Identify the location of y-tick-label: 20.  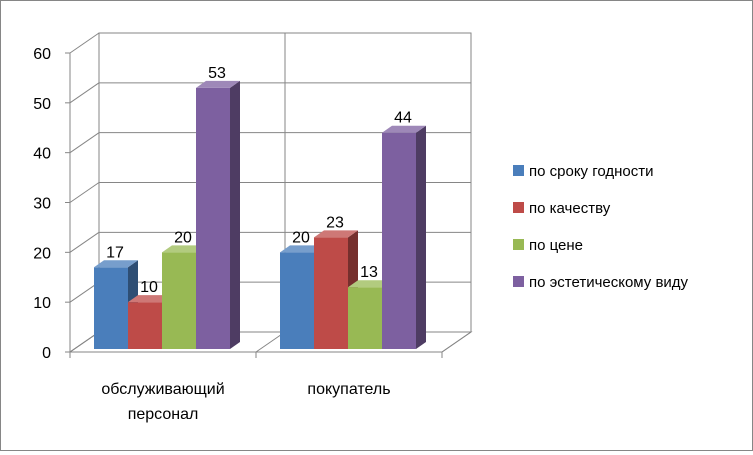
(42, 253).